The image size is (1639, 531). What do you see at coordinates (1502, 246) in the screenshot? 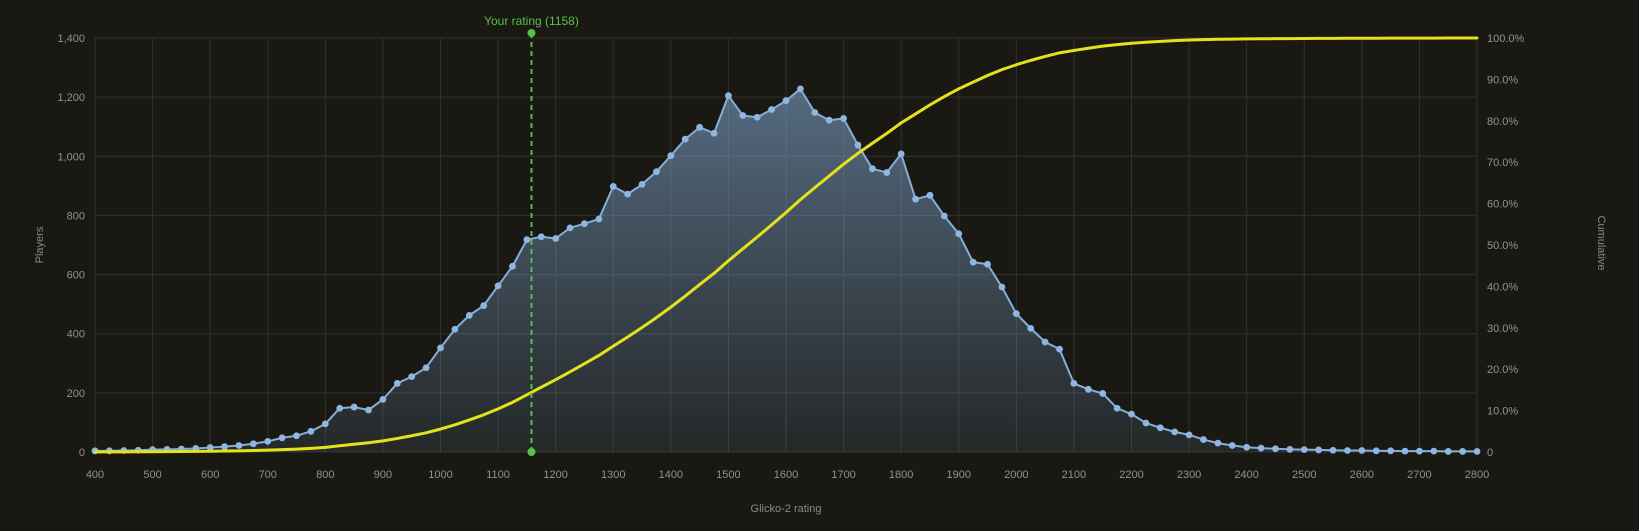
I see `svg-text: 50.0%` at bounding box center [1502, 246].